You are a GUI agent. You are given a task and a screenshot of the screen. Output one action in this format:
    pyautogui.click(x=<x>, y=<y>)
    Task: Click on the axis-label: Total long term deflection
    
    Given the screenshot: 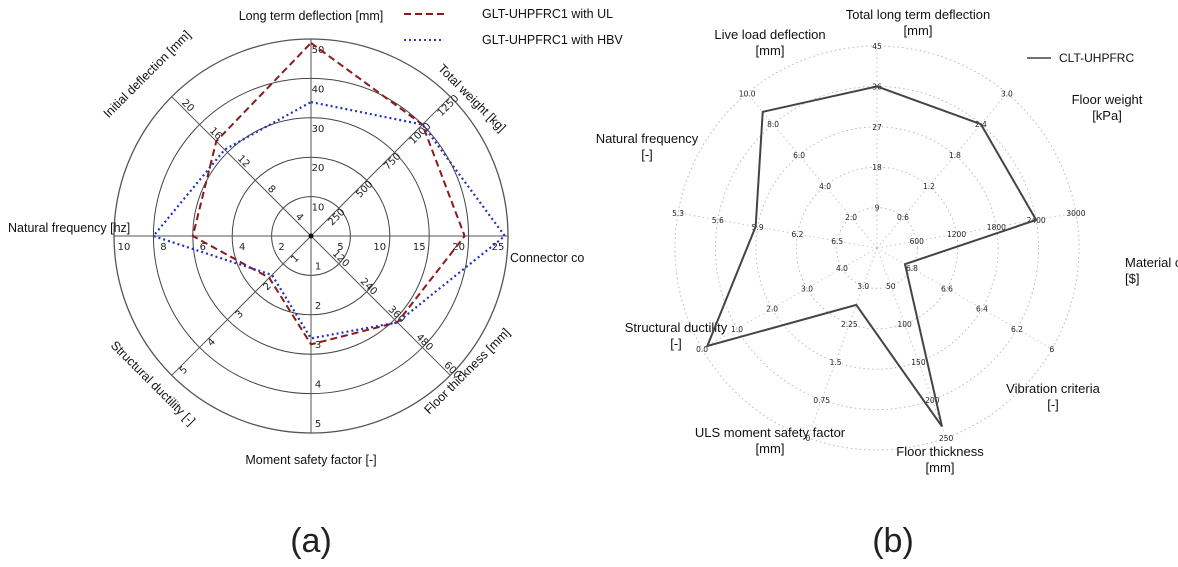 What is the action you would take?
    pyautogui.click(x=918, y=14)
    